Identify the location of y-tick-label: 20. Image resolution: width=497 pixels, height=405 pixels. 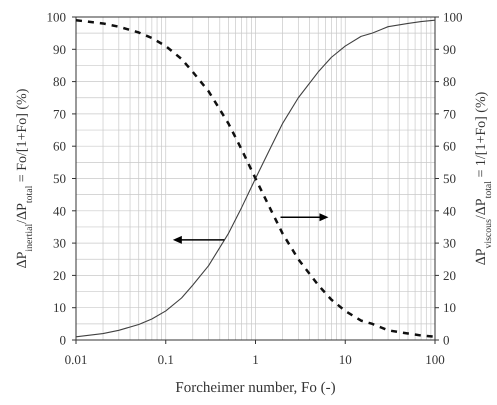
(59, 275).